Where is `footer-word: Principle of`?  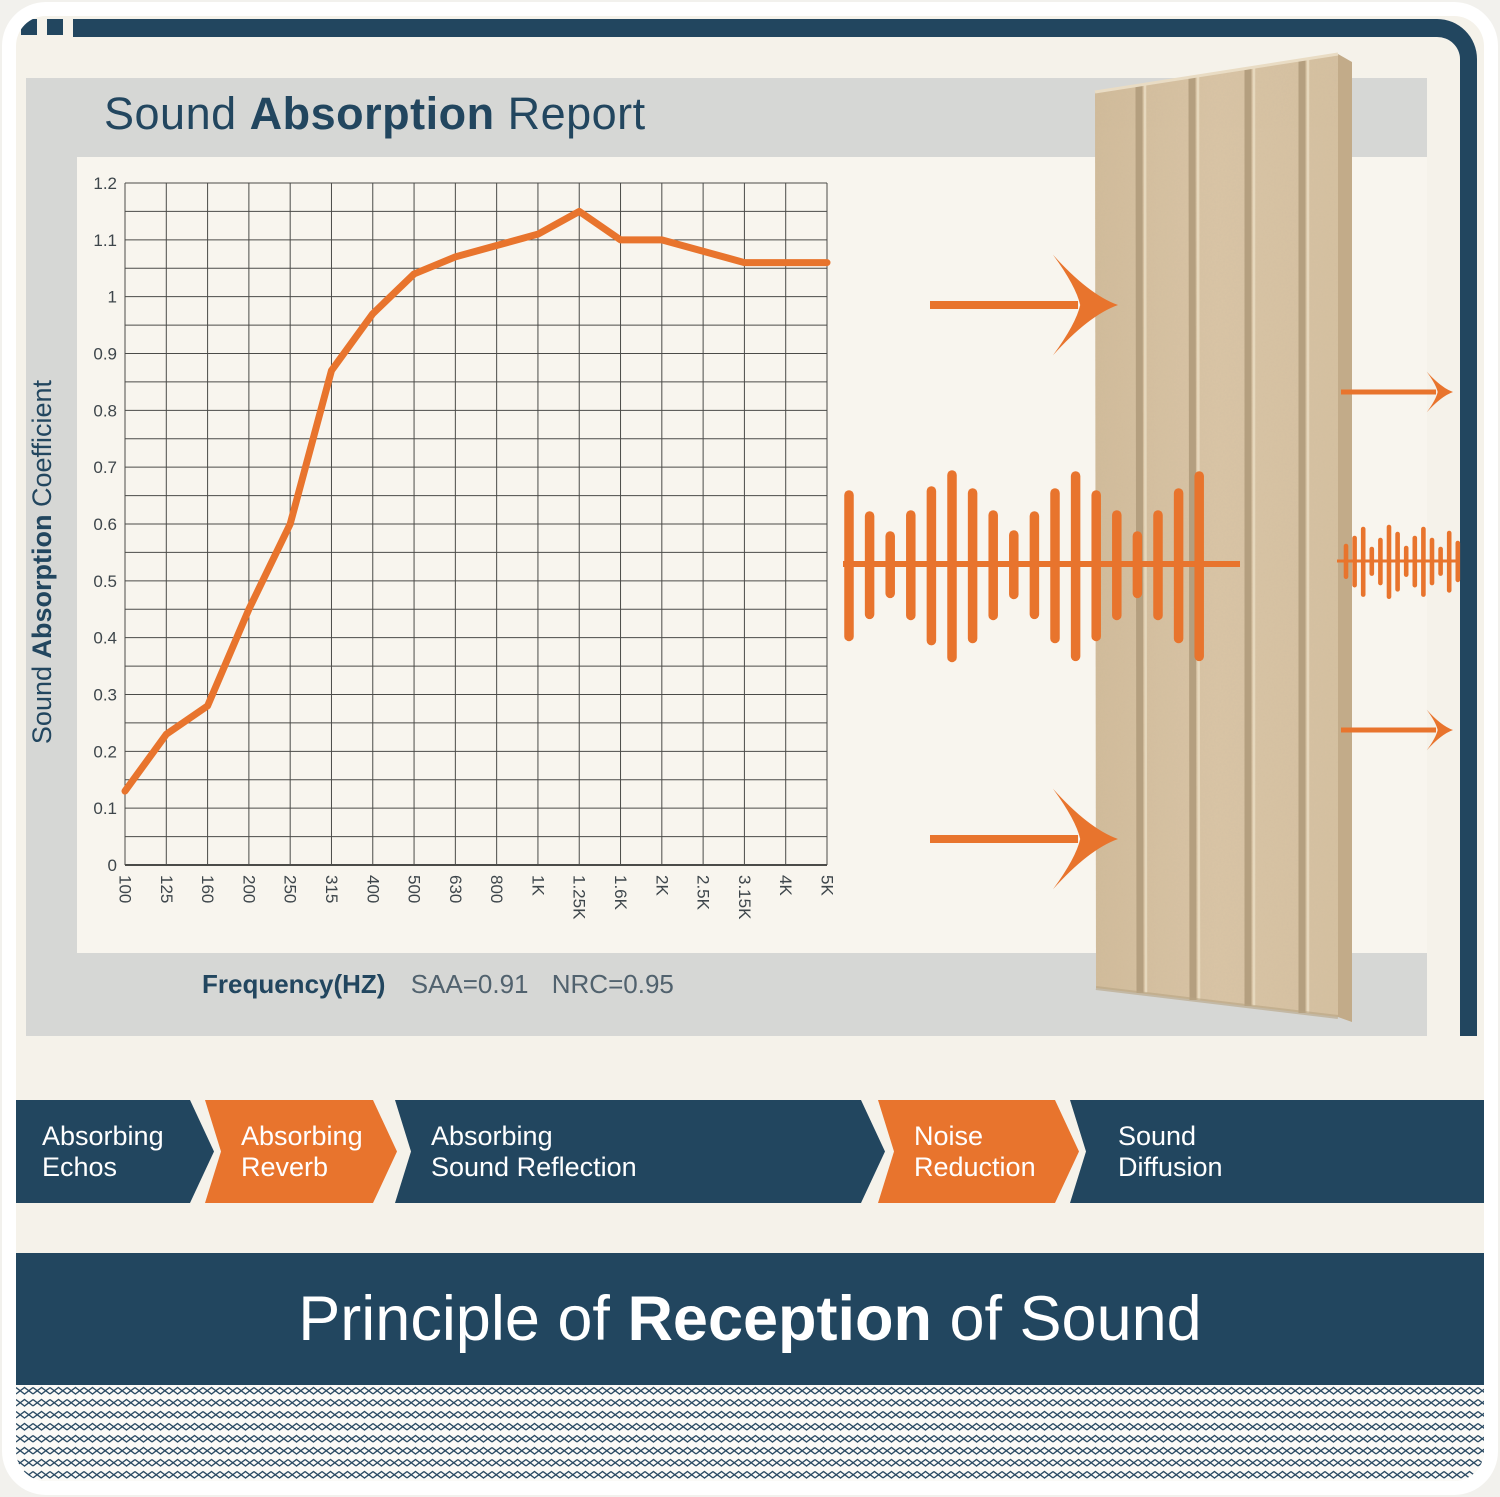 footer-word: Principle of is located at coordinates (463, 1319).